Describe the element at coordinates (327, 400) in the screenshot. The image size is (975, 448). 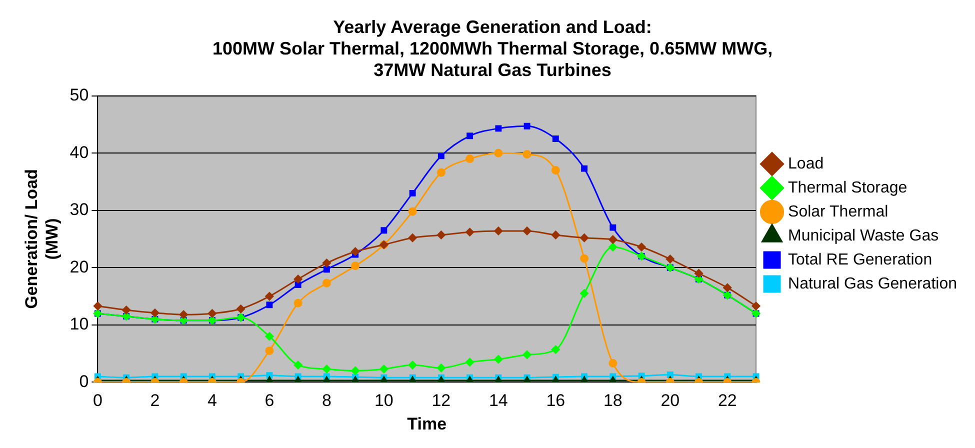
I see `x-tick-label: 8` at that location.